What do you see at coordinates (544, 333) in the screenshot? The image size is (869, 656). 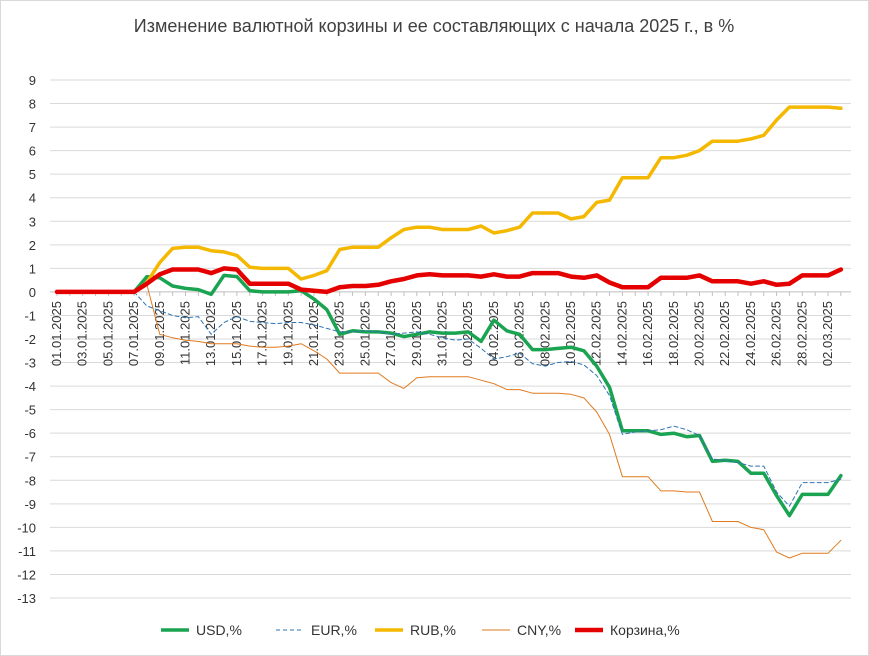 I see `x-tick-label: 08.02.2025` at bounding box center [544, 333].